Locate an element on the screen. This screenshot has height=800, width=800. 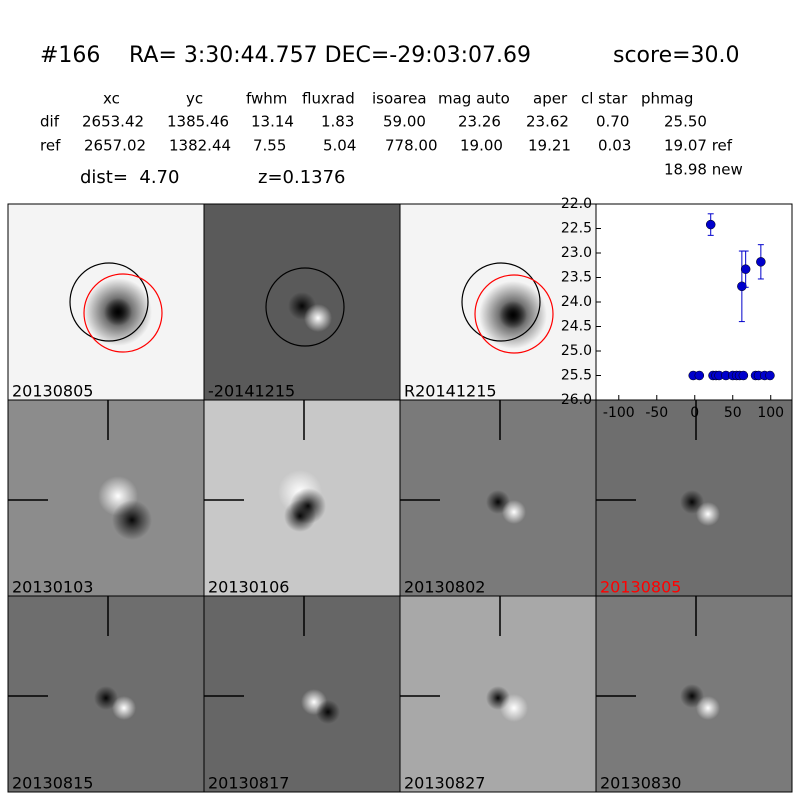
y-tick-label: 23.0 is located at coordinates (576, 253).